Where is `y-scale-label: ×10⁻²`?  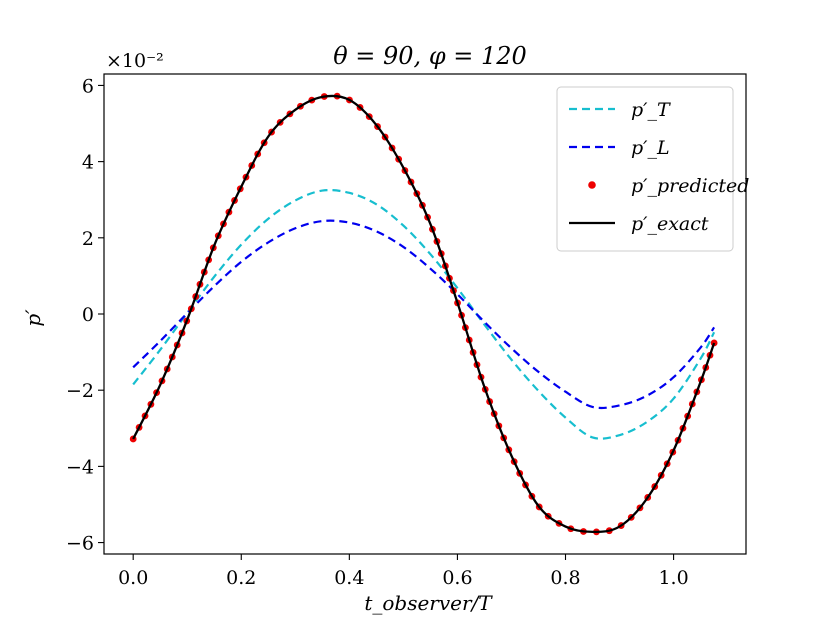 y-scale-label: ×10⁻² is located at coordinates (135, 61).